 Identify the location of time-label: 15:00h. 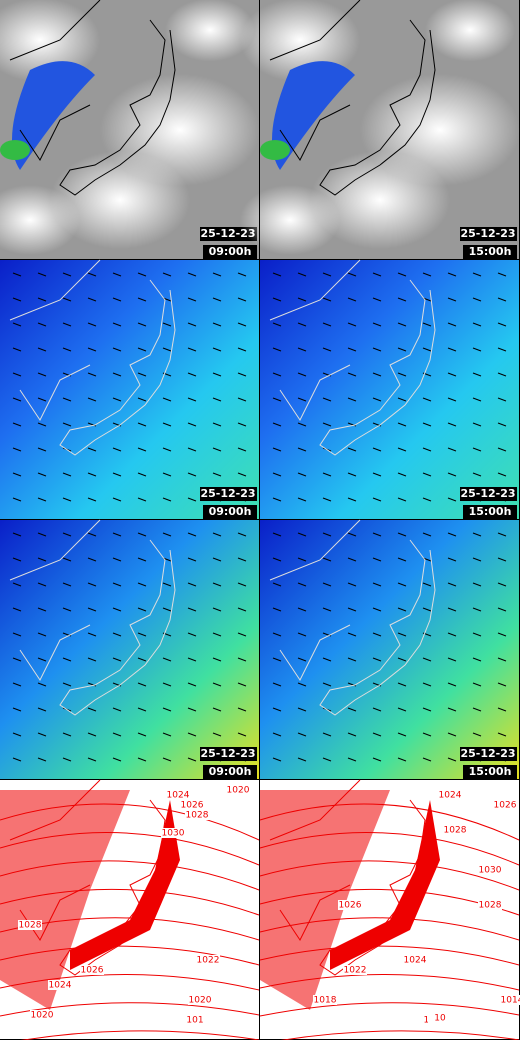
(490, 511).